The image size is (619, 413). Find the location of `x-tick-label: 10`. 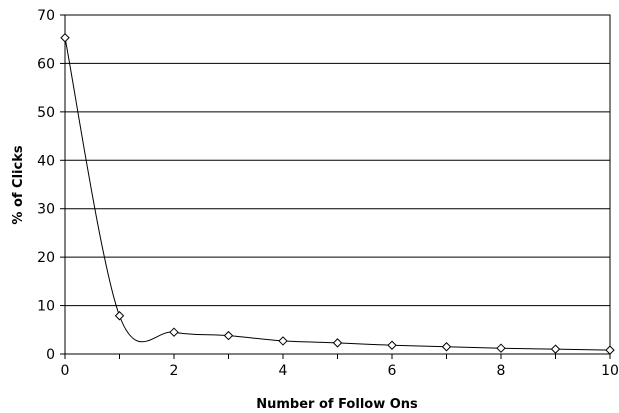

x-tick-label: 10 is located at coordinates (610, 371).